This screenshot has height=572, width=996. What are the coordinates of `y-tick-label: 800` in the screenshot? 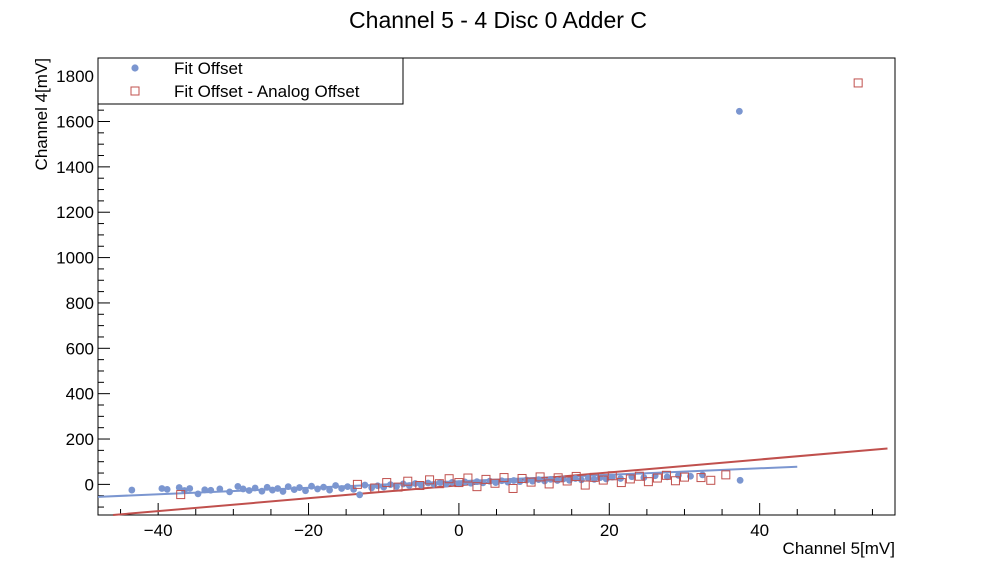 It's located at (80, 303).